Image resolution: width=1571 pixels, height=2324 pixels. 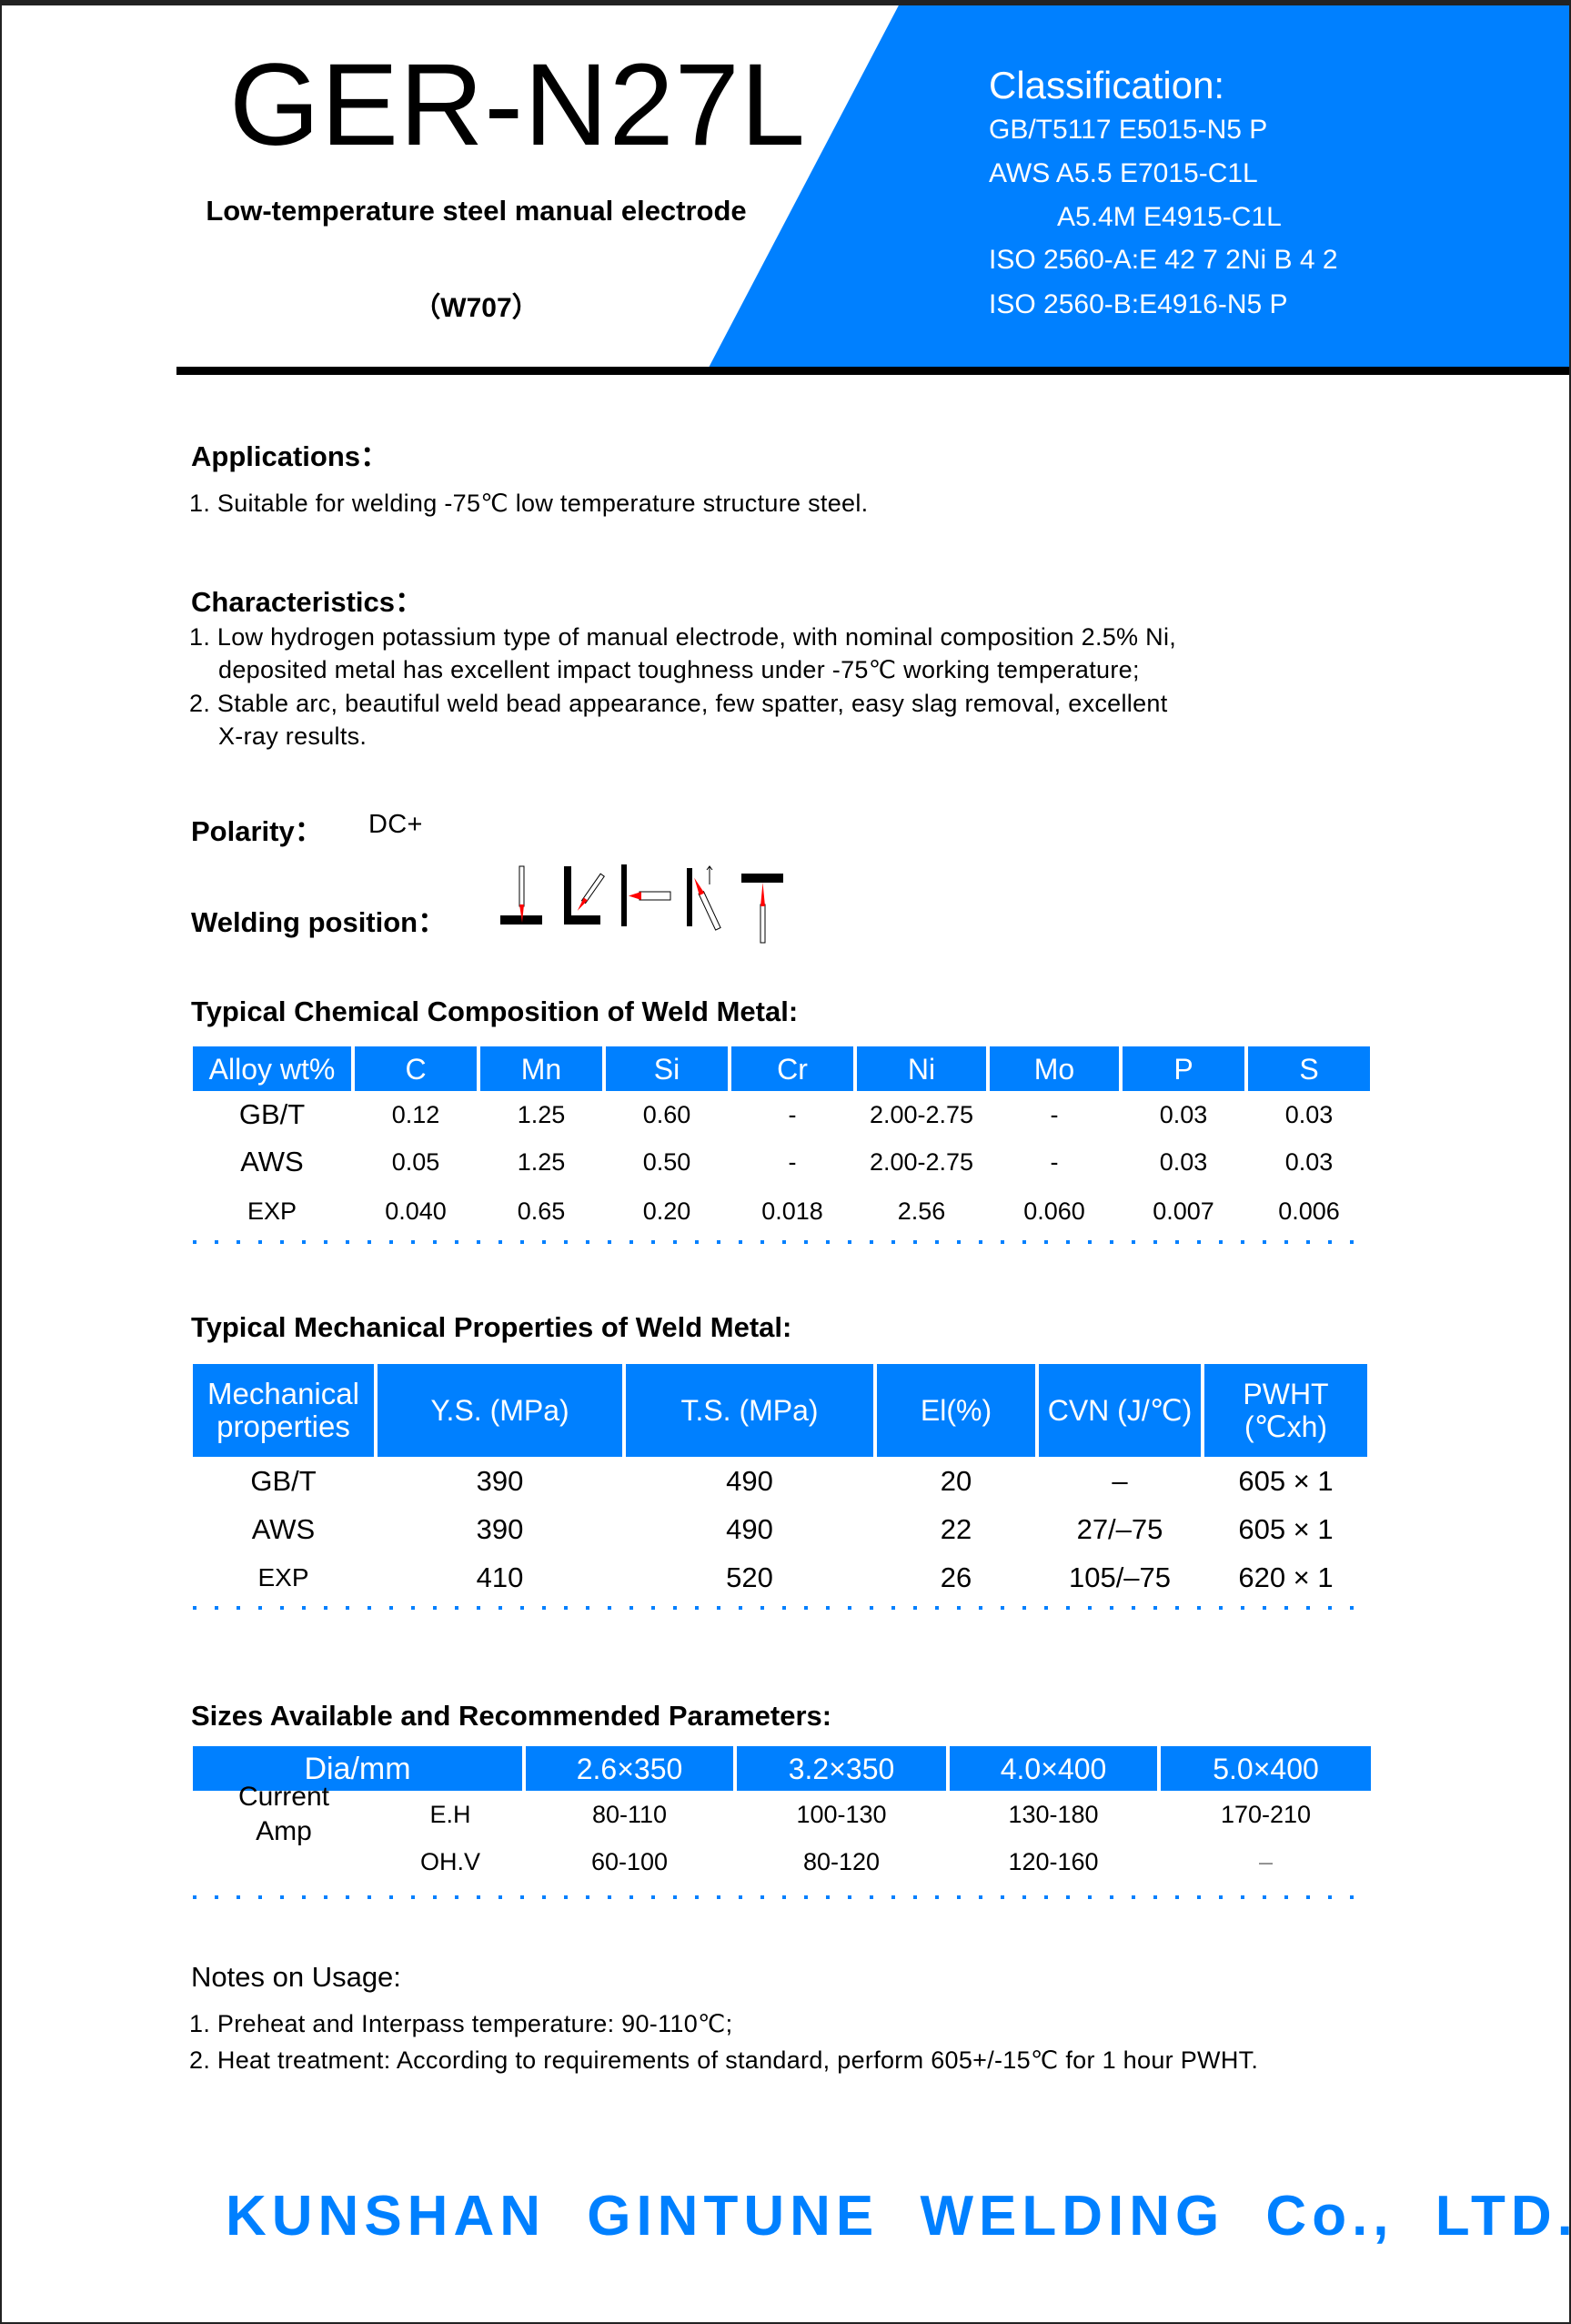 I want to click on chemical-cell: 0.006, so click(x=1309, y=1211).